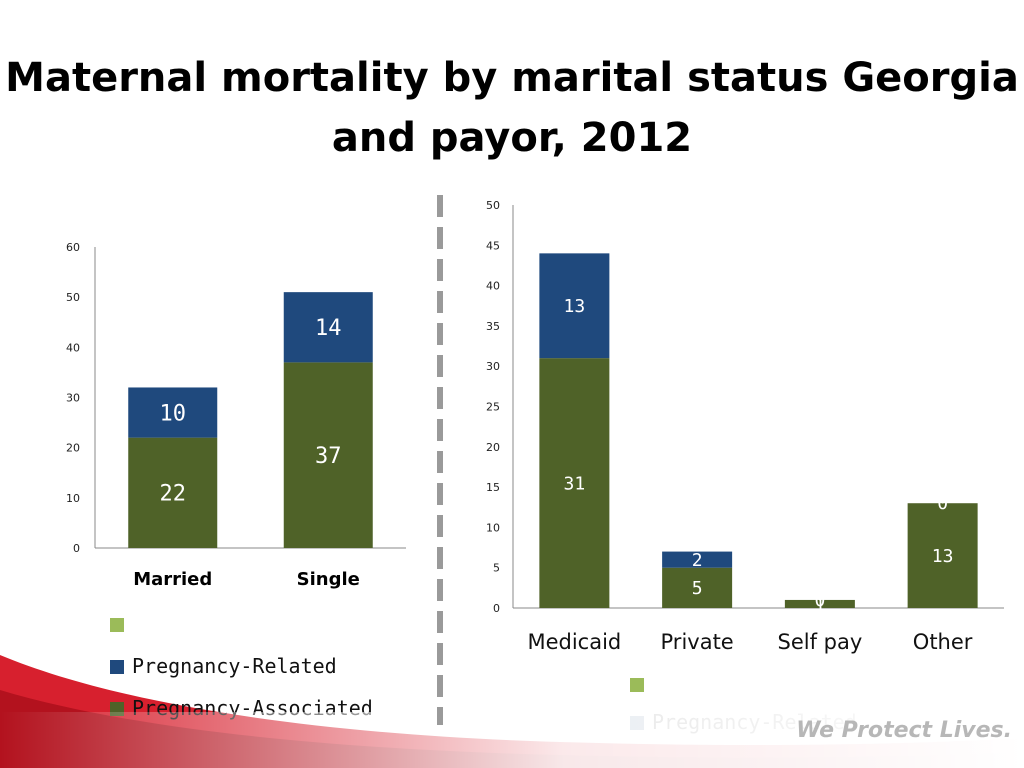 The height and width of the screenshot is (768, 1024). What do you see at coordinates (512, 740) in the screenshot?
I see `footer-white-band` at bounding box center [512, 740].